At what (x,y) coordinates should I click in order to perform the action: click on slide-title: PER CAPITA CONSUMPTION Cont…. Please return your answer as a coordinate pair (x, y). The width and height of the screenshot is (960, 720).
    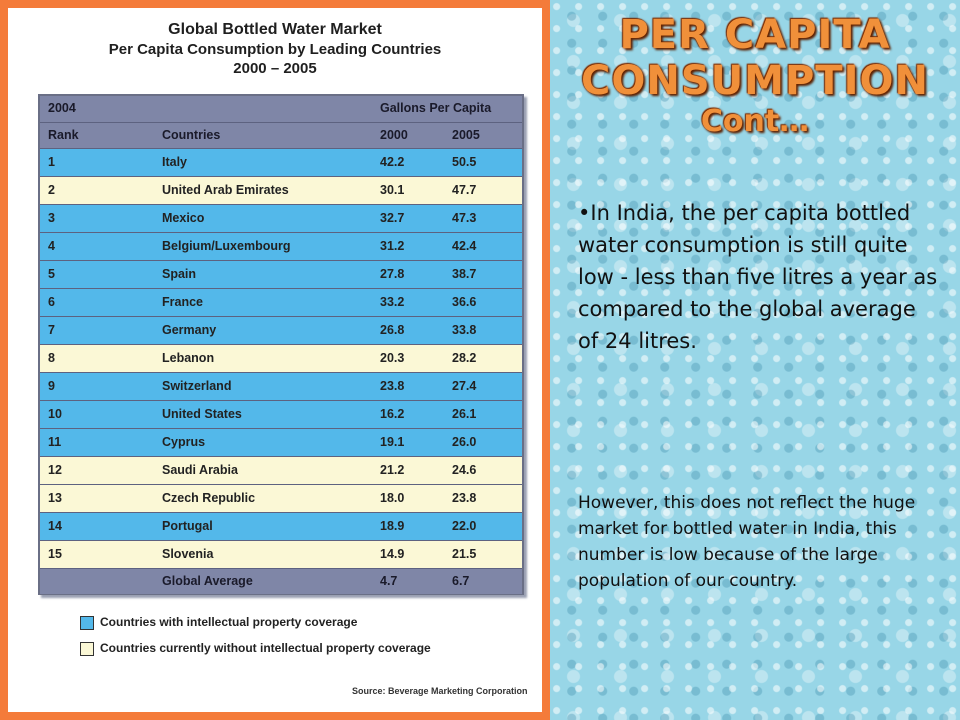
    Looking at the image, I should click on (755, 76).